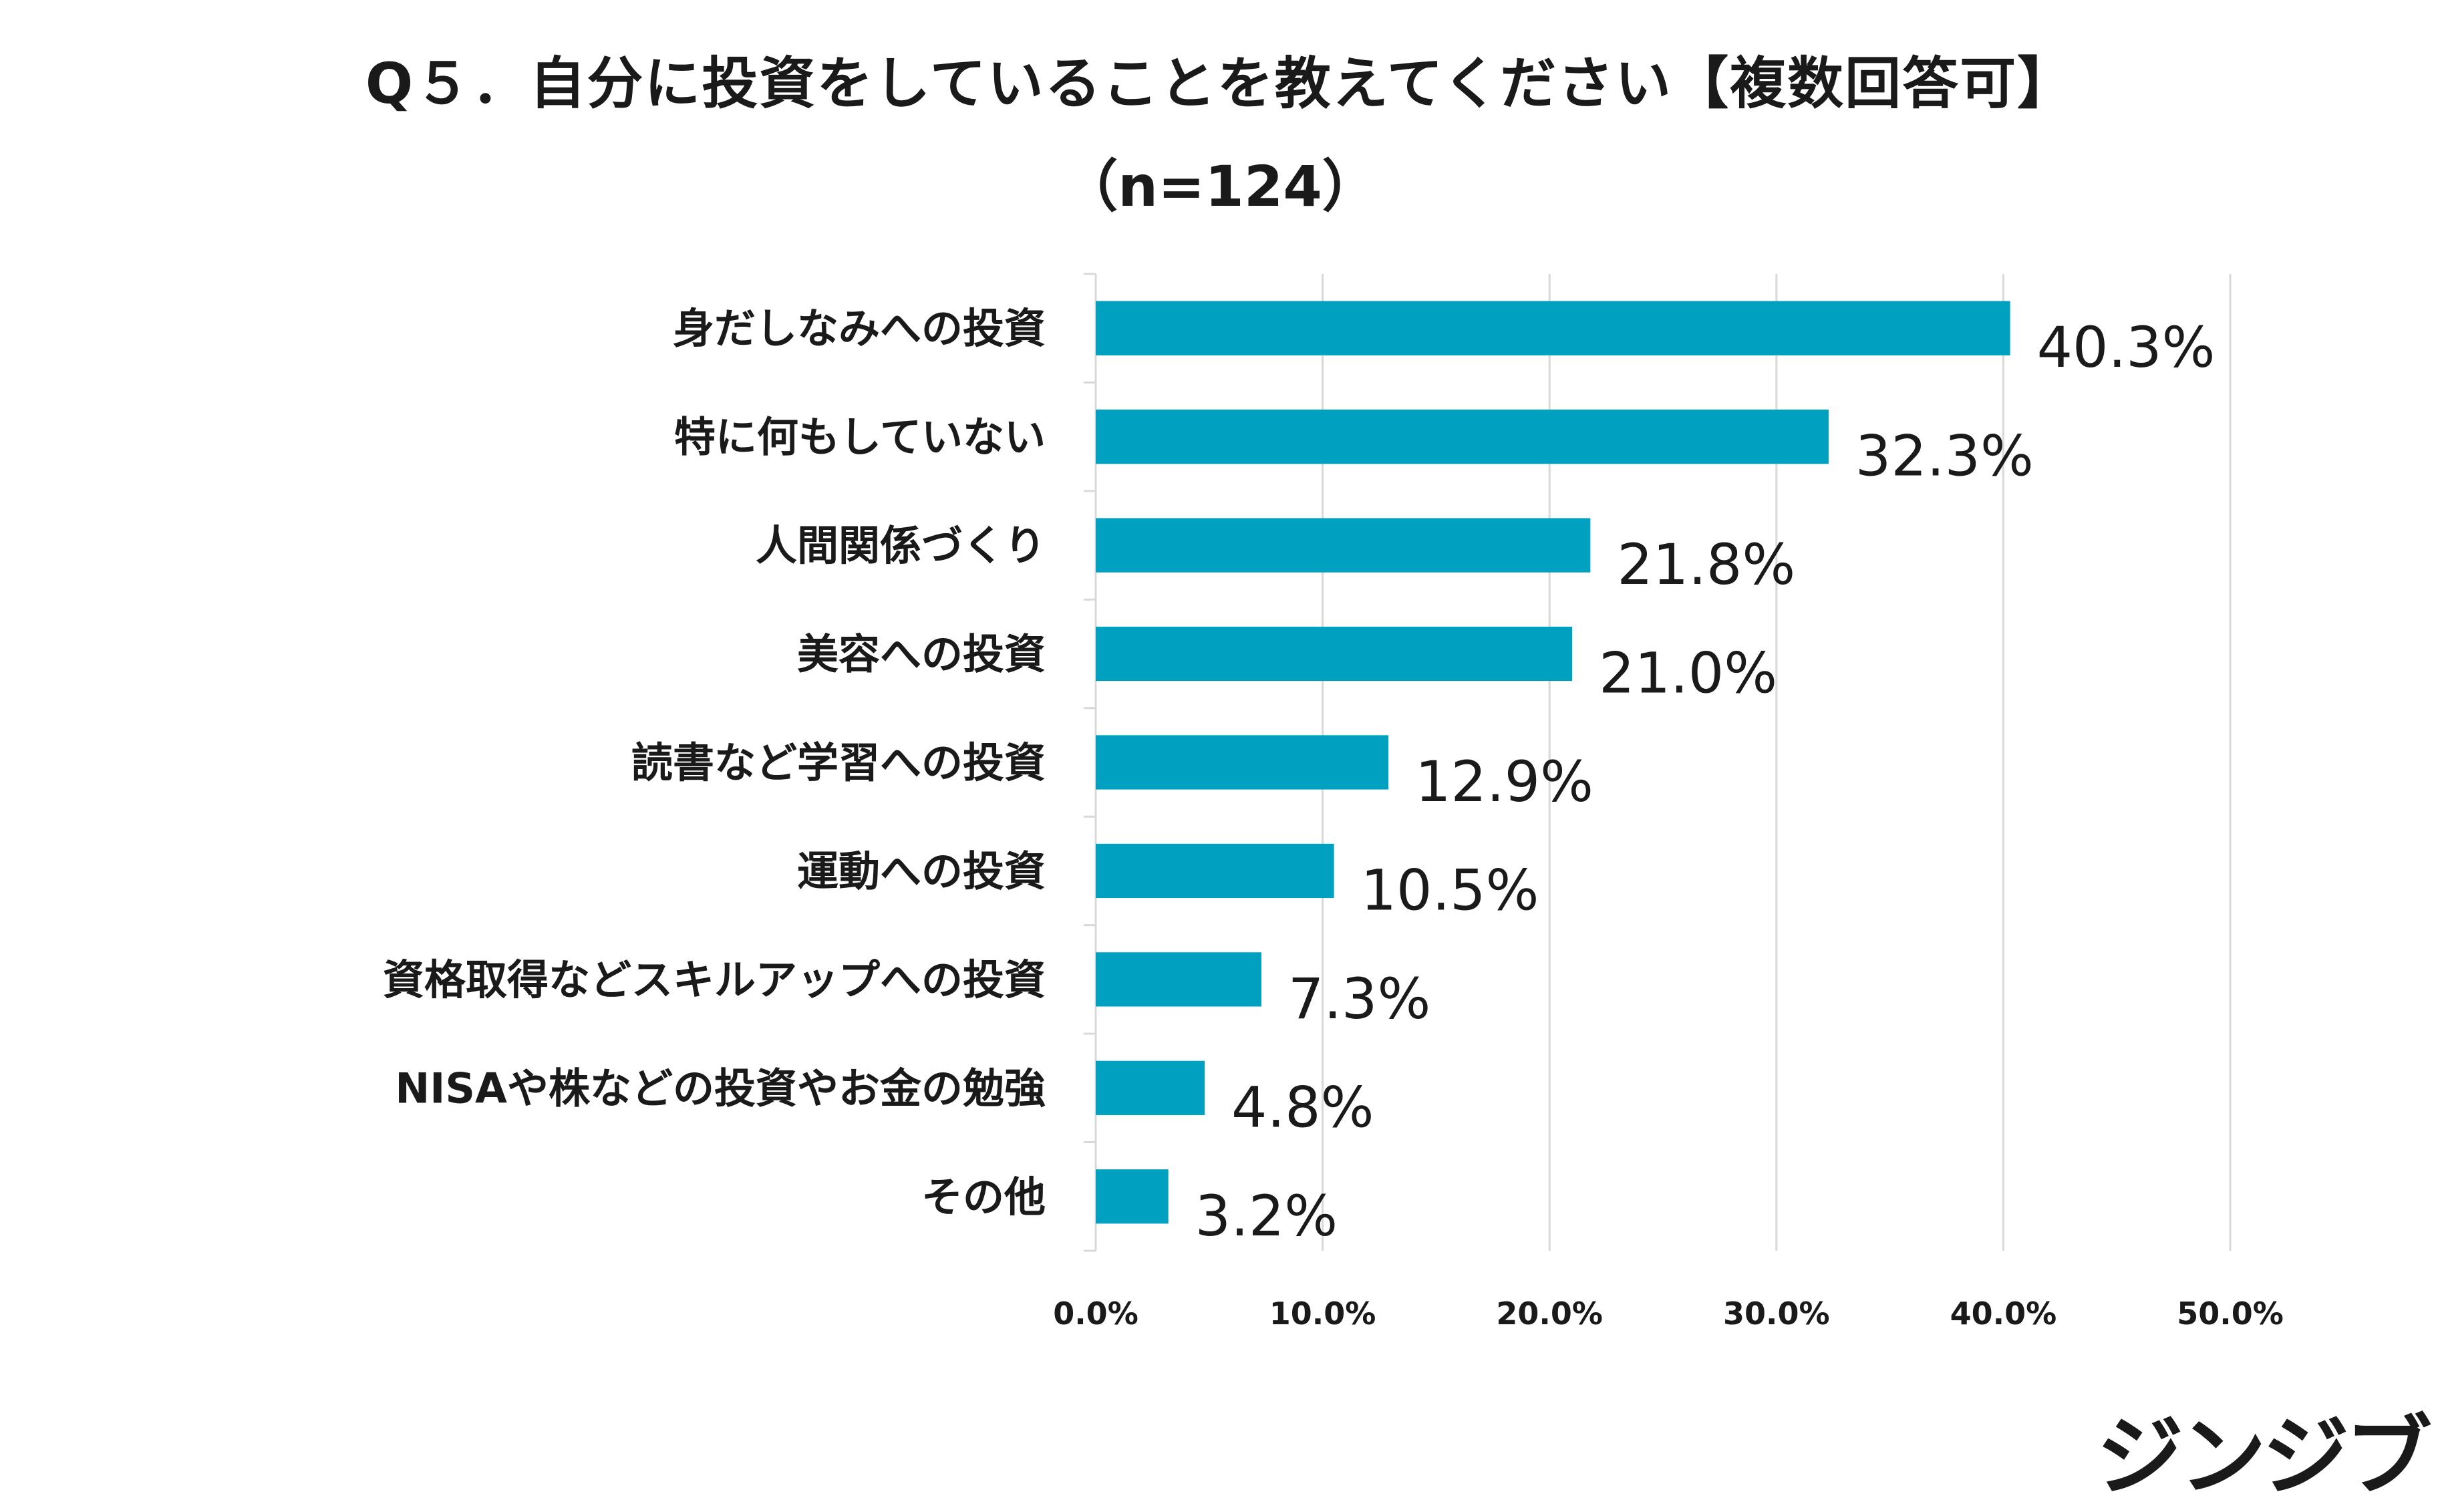 Image resolution: width=2440 pixels, height=1512 pixels. Describe the element at coordinates (838, 762) in the screenshot. I see `category-label: 読書など学習への投資` at that location.